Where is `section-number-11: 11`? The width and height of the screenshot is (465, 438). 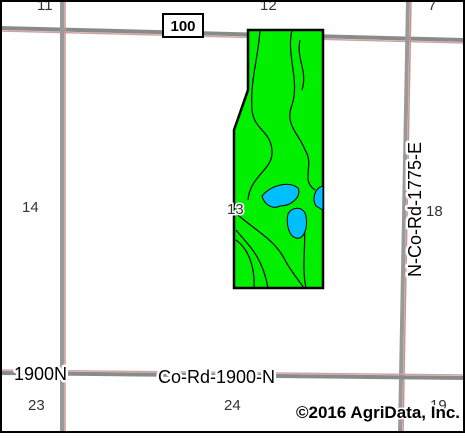
section-number-11: 11 is located at coordinates (45, 7).